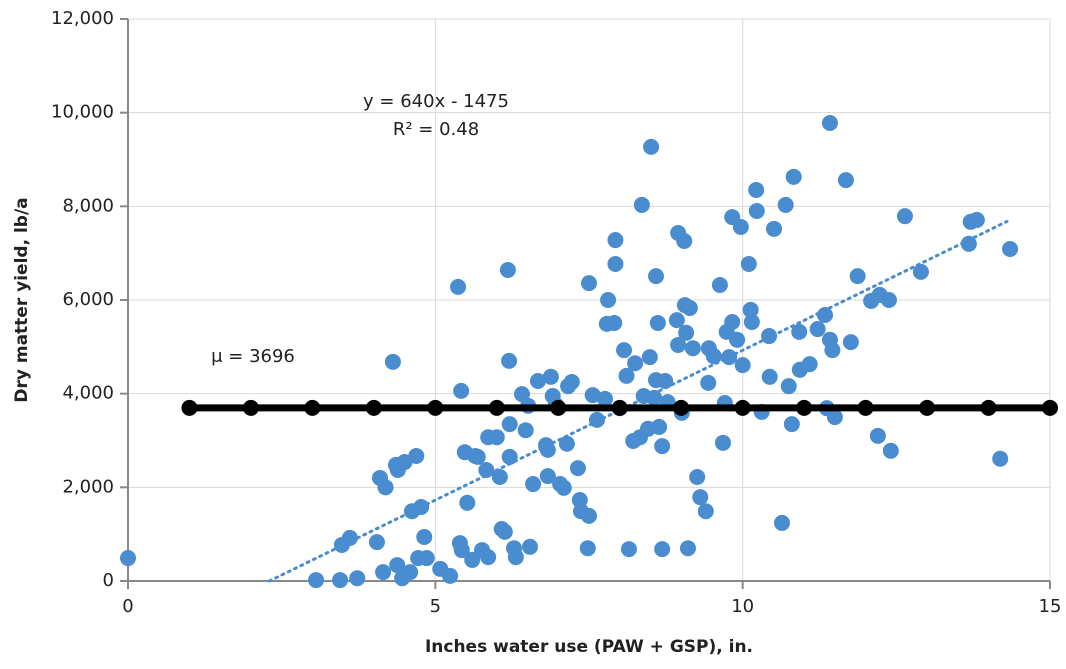 This screenshot has height=669, width=1066. What do you see at coordinates (1050, 606) in the screenshot?
I see `x-tick-label: 15` at bounding box center [1050, 606].